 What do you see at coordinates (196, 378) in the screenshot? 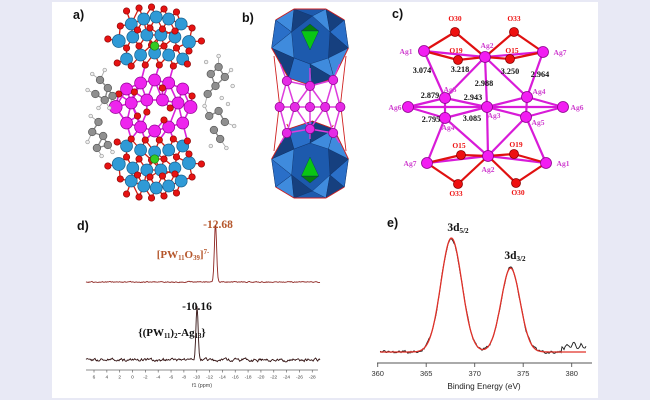
I see `axis-tick-label: -10` at bounding box center [196, 378].